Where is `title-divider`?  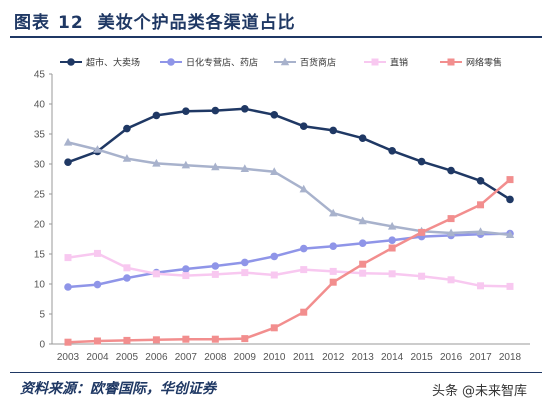 title-divider is located at coordinates (276, 37).